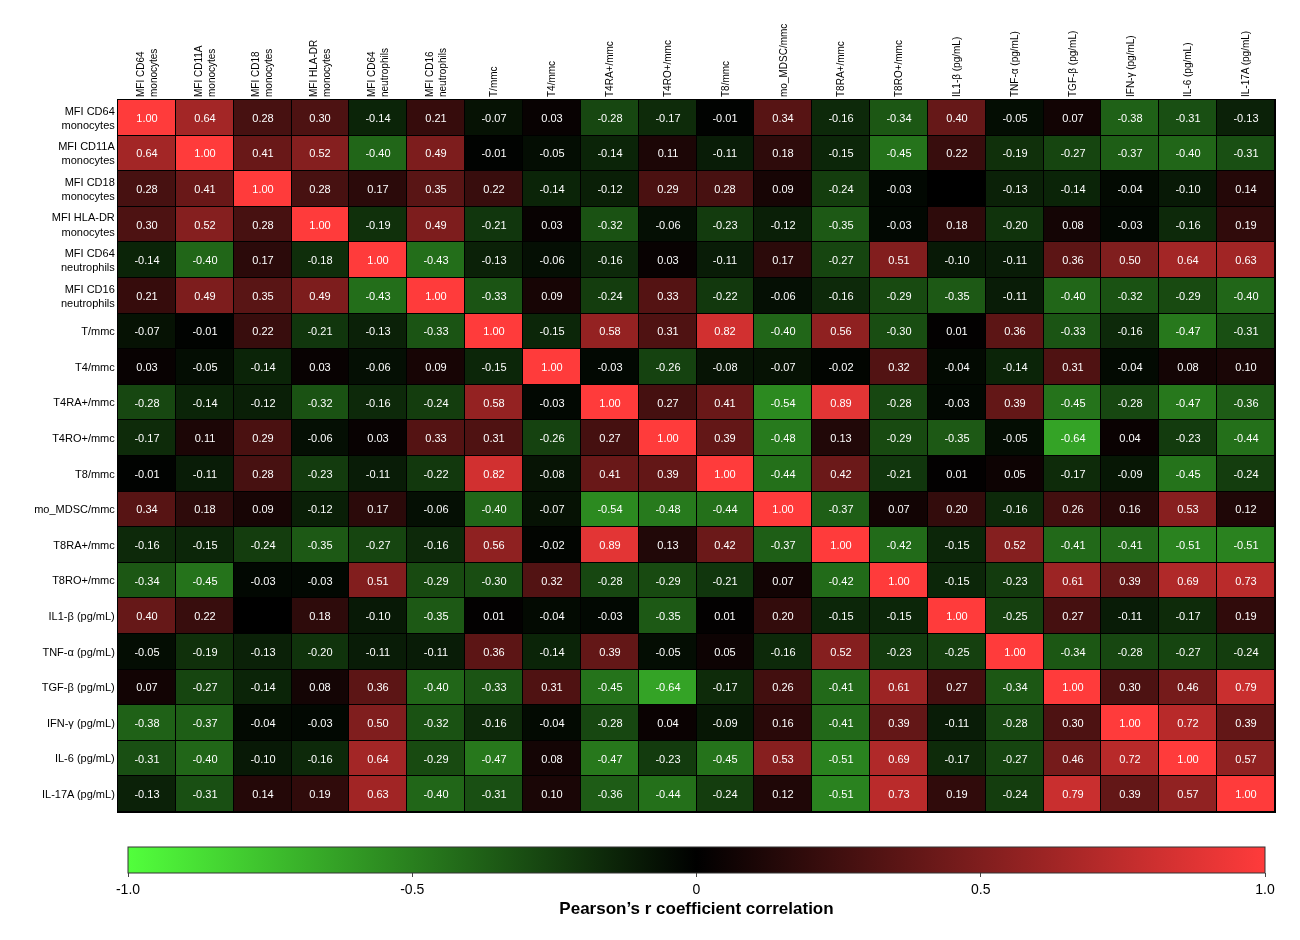 This screenshot has height=940, width=1300. Describe the element at coordinates (147, 686) in the screenshot. I see `data-label: 0.07` at that location.